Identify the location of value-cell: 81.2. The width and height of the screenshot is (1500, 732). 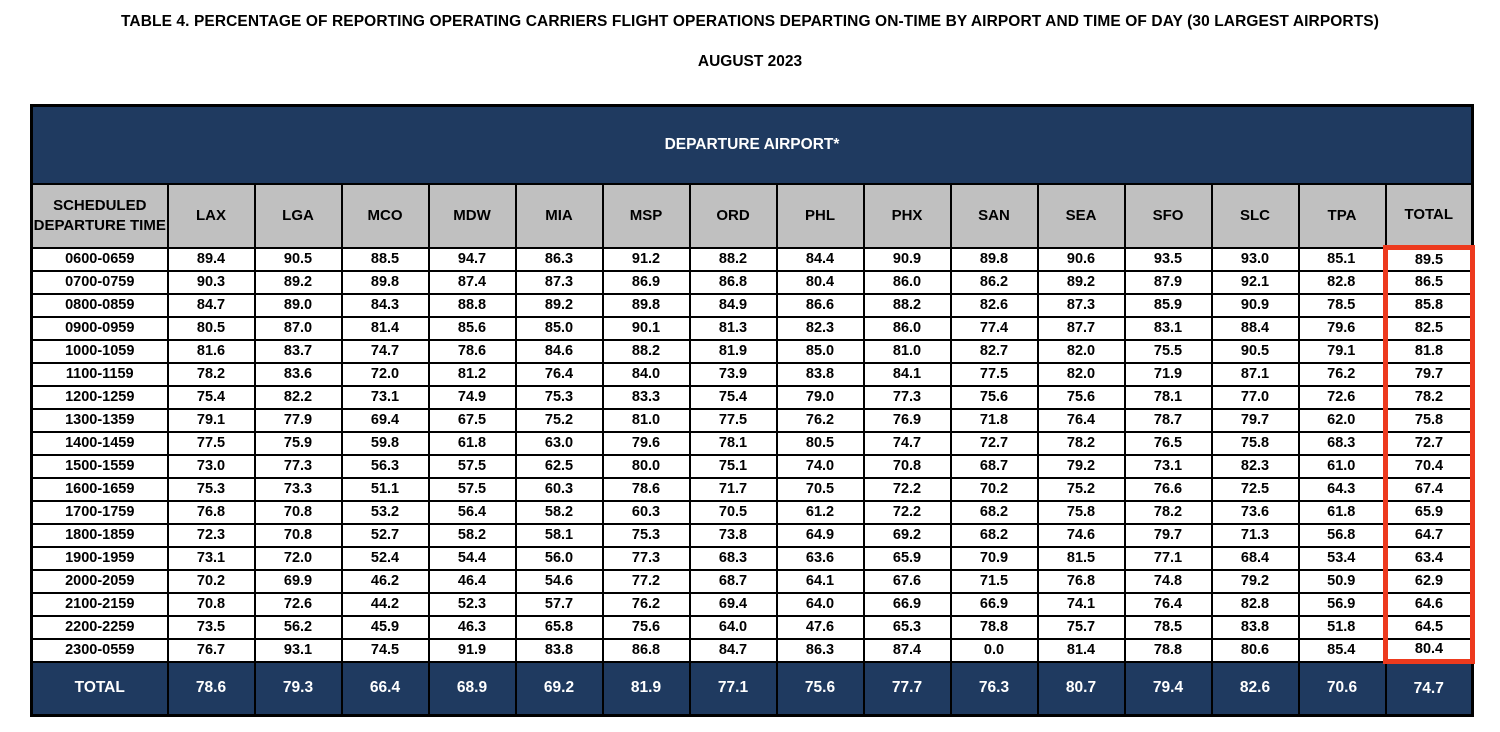
(472, 374).